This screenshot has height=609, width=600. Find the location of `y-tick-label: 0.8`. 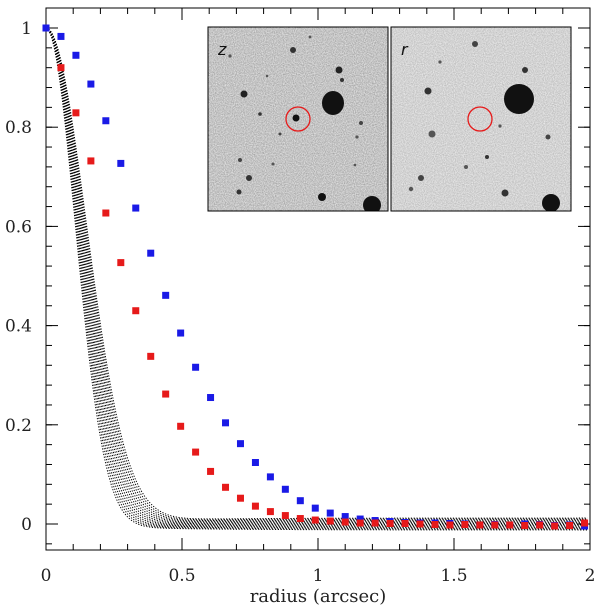

y-tick-label: 0.8 is located at coordinates (18, 128).